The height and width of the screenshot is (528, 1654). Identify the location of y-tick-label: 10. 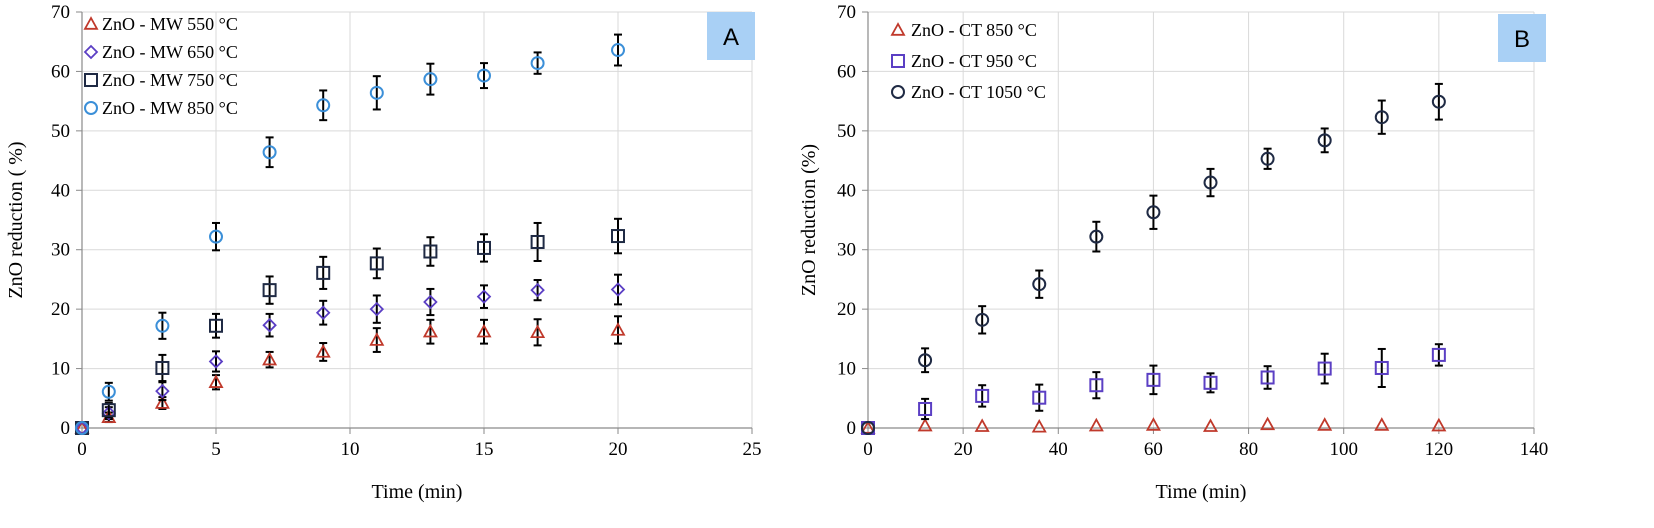
(60, 369).